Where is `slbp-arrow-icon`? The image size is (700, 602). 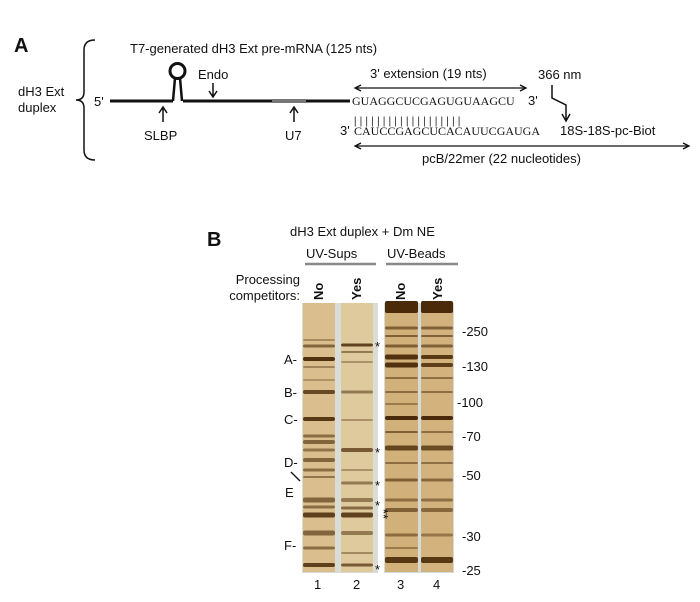
slbp-arrow-icon is located at coordinates (163, 113).